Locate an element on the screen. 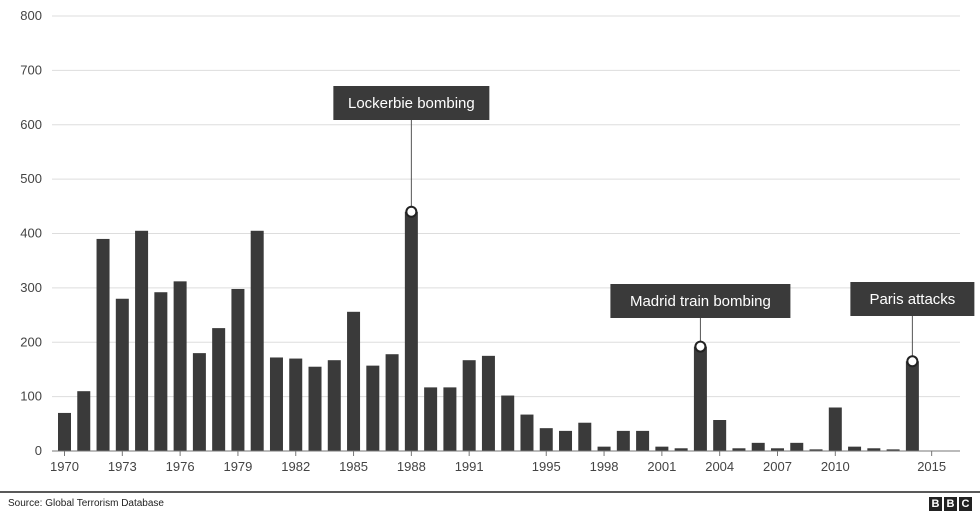 This screenshot has width=980, height=516. x-tick-label: 2001 is located at coordinates (661, 466).